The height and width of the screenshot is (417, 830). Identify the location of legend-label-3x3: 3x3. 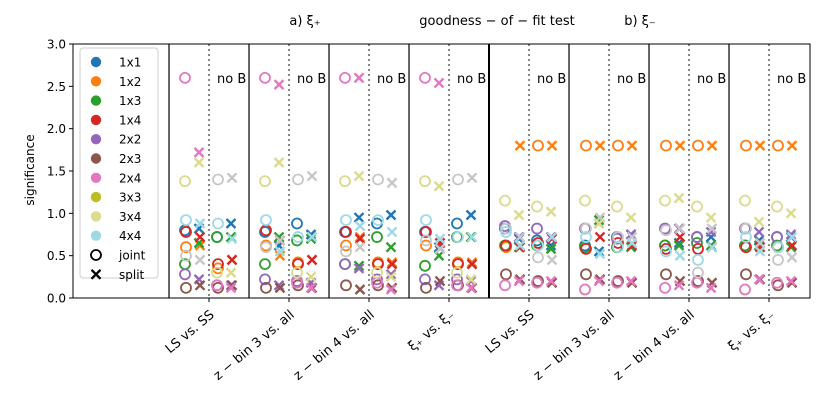
(130, 198).